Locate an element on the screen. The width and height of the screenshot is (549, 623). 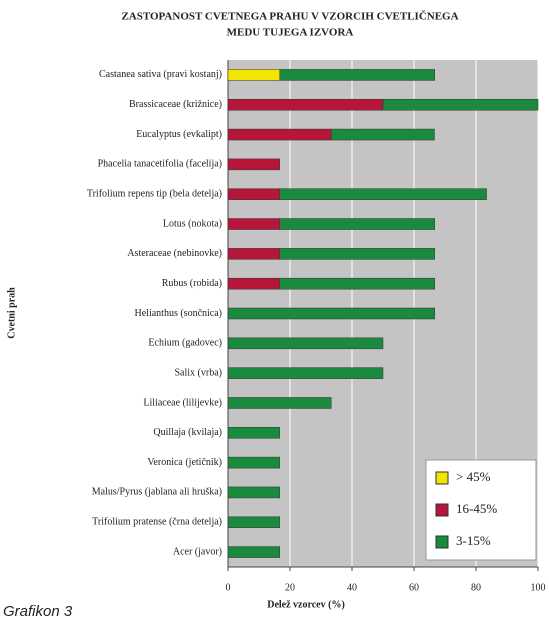
y-tick-label: Malus/Pyrus (jablana ali hruška) is located at coordinates (157, 492).